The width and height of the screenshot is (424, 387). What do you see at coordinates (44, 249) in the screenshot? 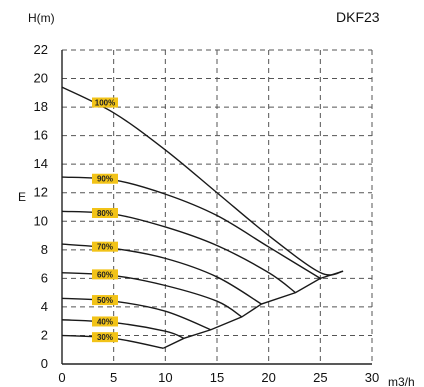
I see `y-tick-label: 8` at bounding box center [44, 249].